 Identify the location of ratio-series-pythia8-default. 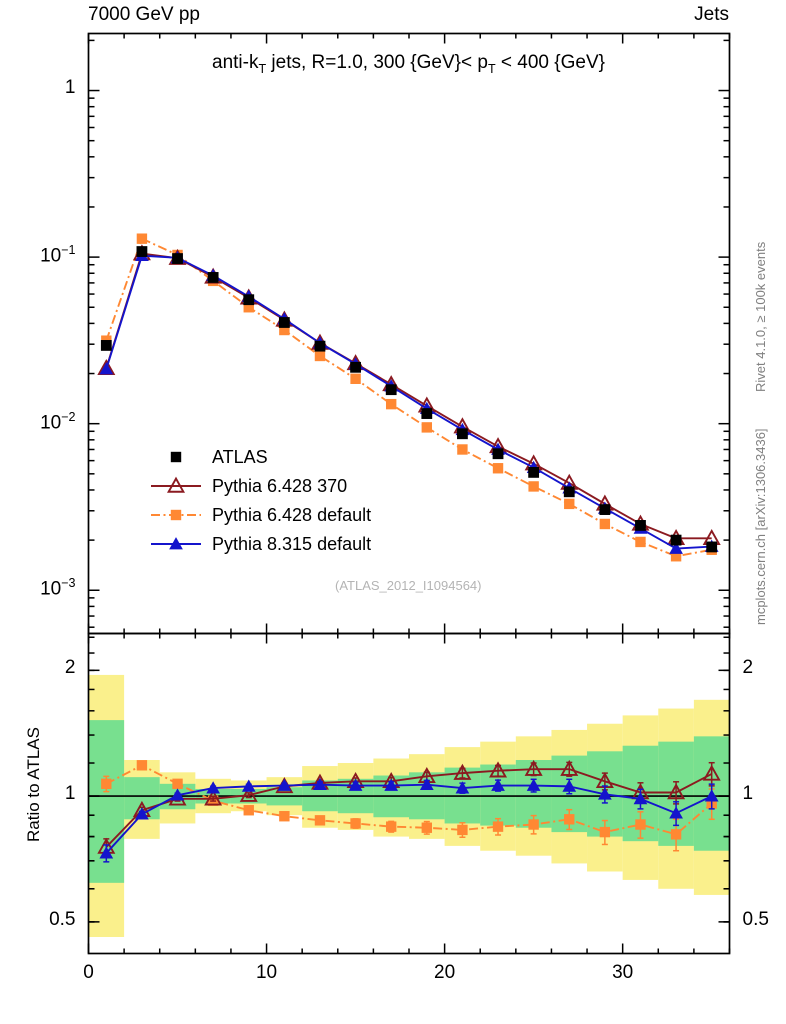
(409, 820).